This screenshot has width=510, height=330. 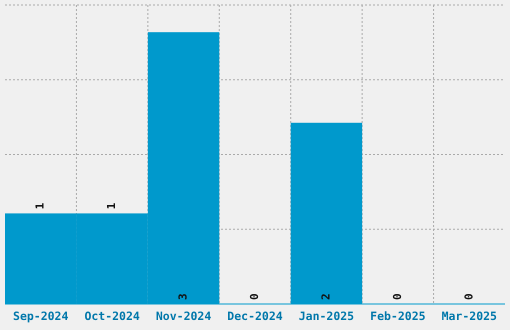 What do you see at coordinates (398, 316) in the screenshot?
I see `x-tick-label: Feb-2025` at bounding box center [398, 316].